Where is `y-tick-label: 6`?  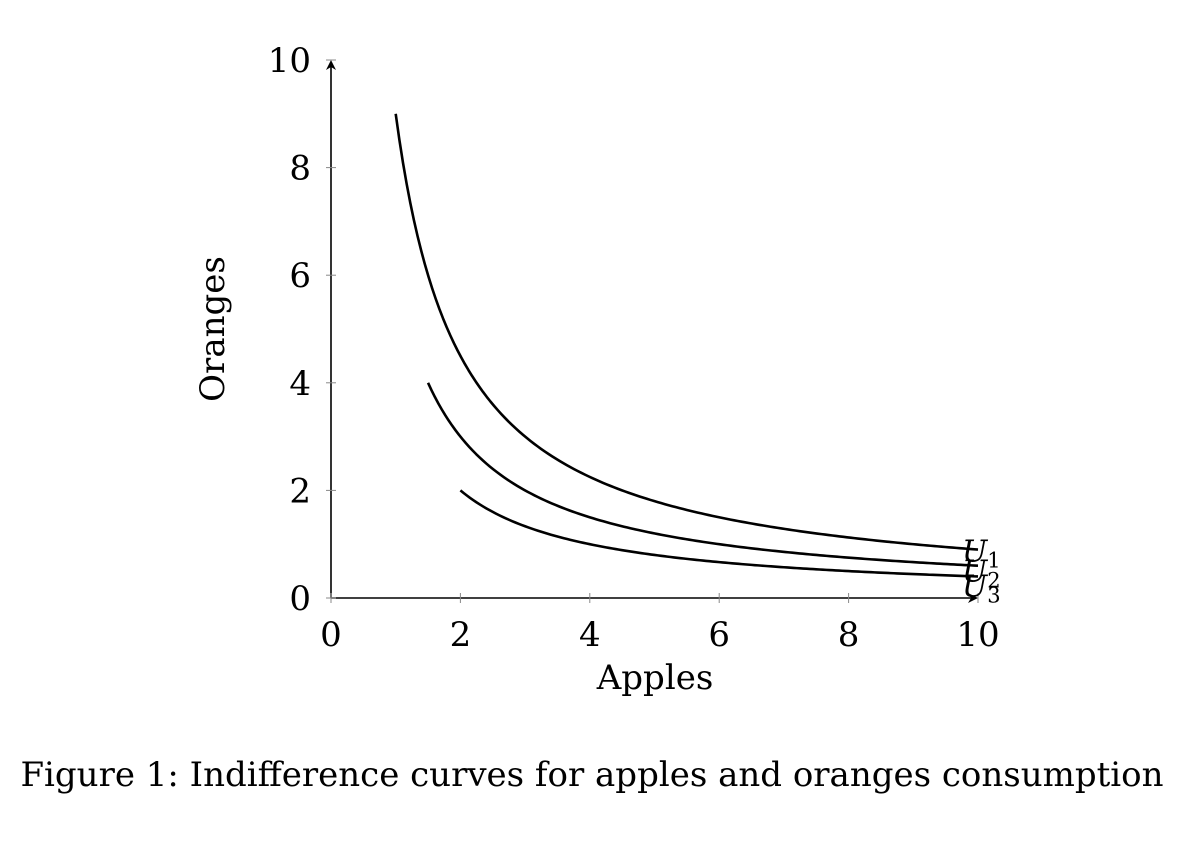 y-tick-label: 6 is located at coordinates (300, 276).